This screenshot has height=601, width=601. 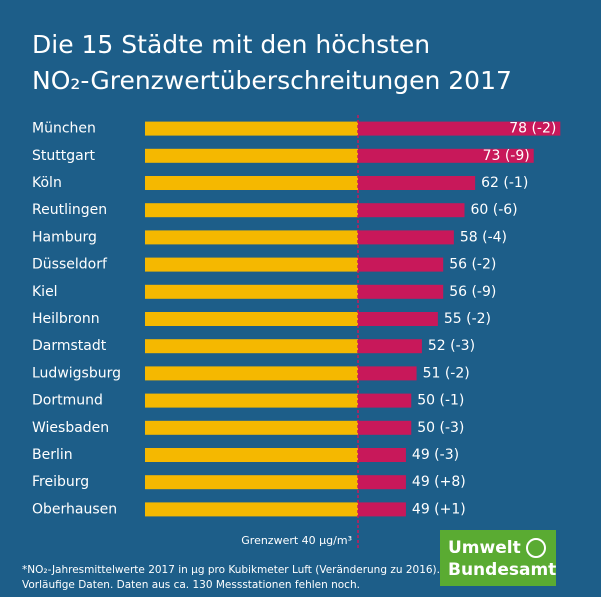 What do you see at coordinates (439, 482) in the screenshot?
I see `value-label: 49 (+8)` at bounding box center [439, 482].